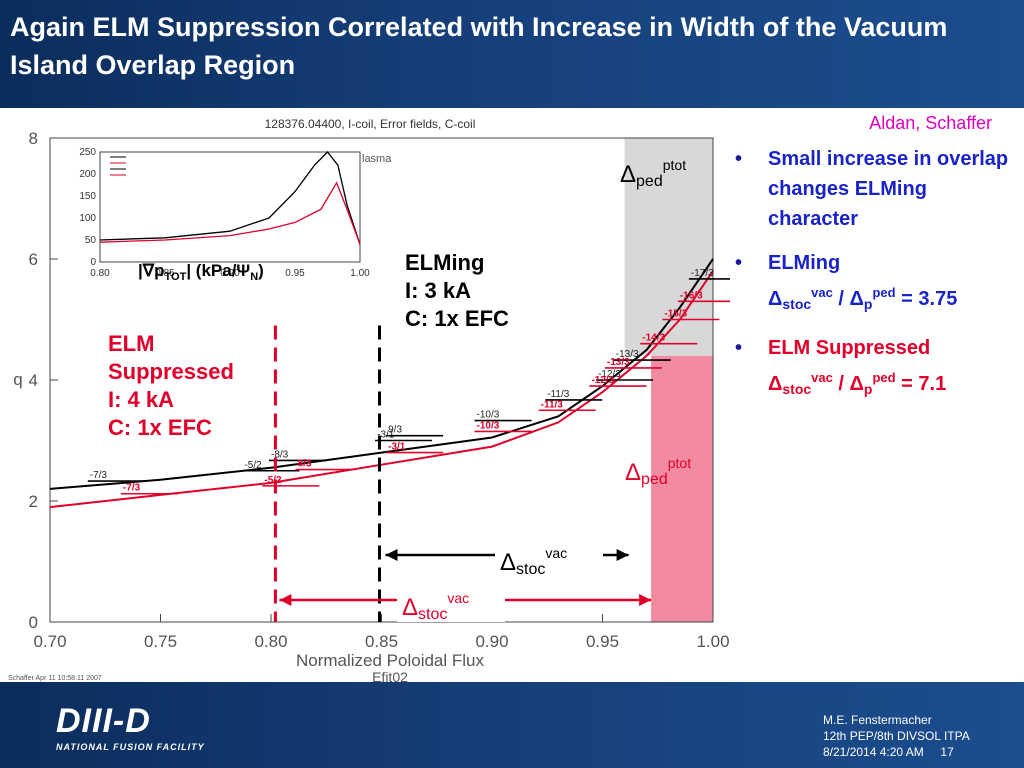  What do you see at coordinates (87, 174) in the screenshot?
I see `inset-y-tick-label: 200` at bounding box center [87, 174].